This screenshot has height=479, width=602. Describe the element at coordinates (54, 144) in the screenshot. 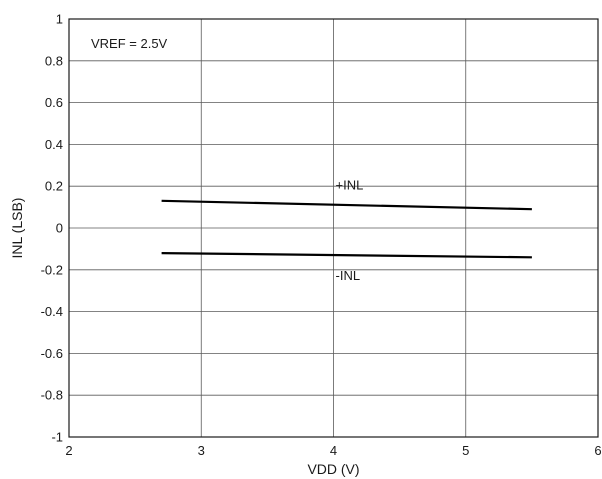

I see `y-tick-label: 0.4` at that location.